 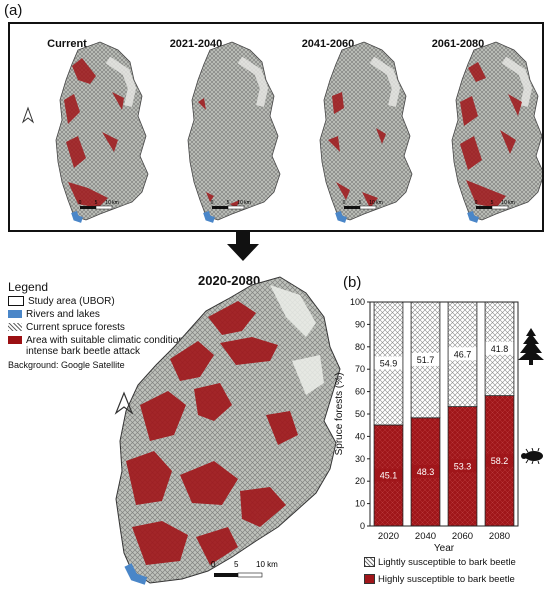 What do you see at coordinates (15, 314) in the screenshot?
I see `water-swatch-icon` at bounding box center [15, 314].